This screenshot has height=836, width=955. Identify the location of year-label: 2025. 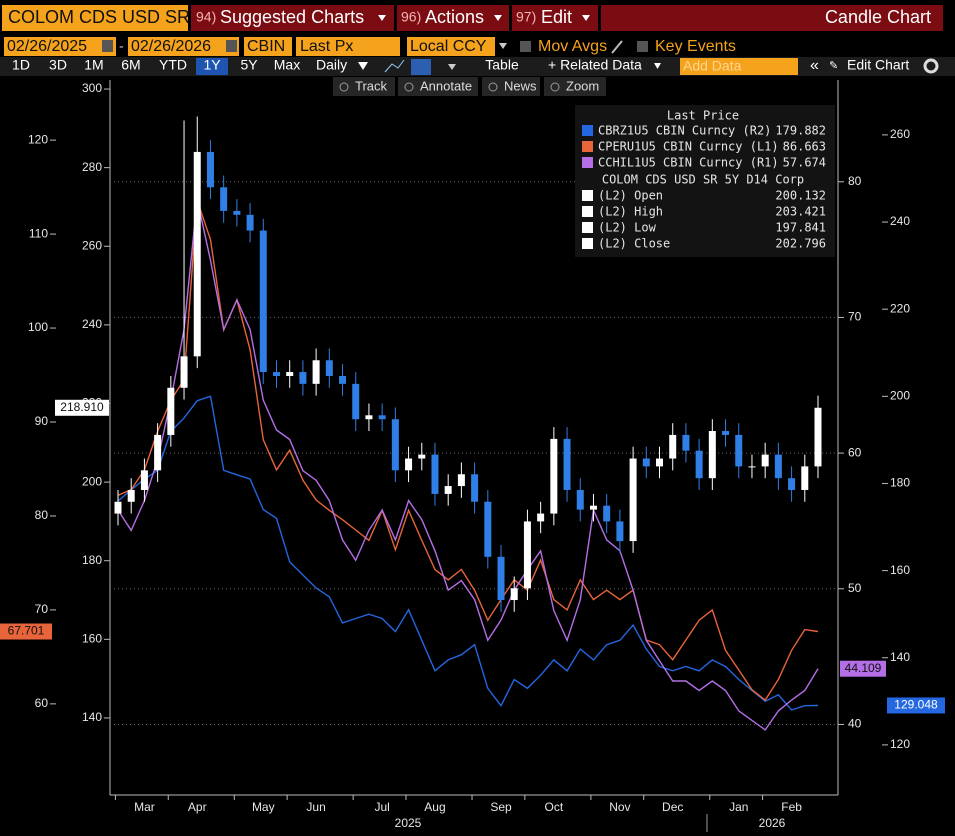
(408, 823).